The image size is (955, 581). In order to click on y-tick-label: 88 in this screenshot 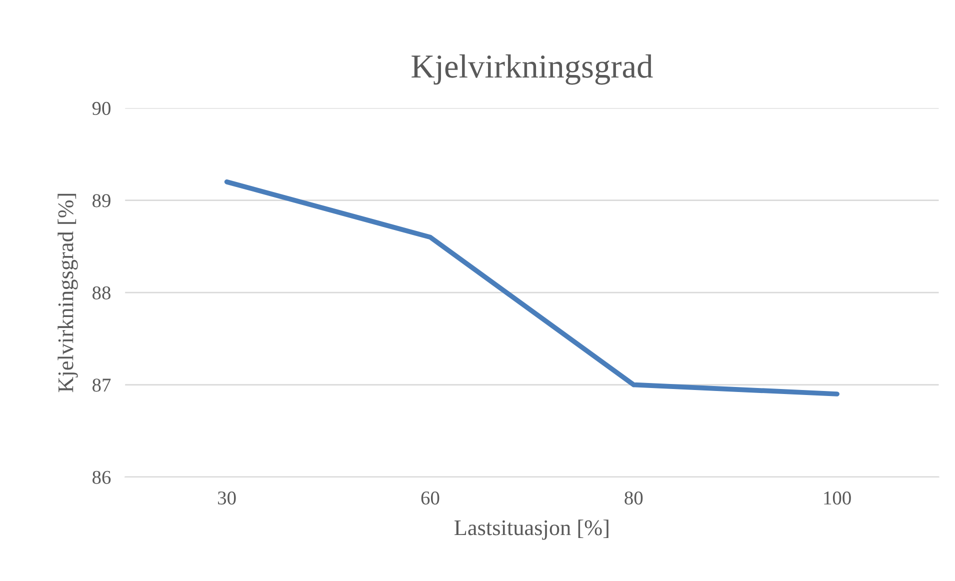, I will do `click(101, 293)`.